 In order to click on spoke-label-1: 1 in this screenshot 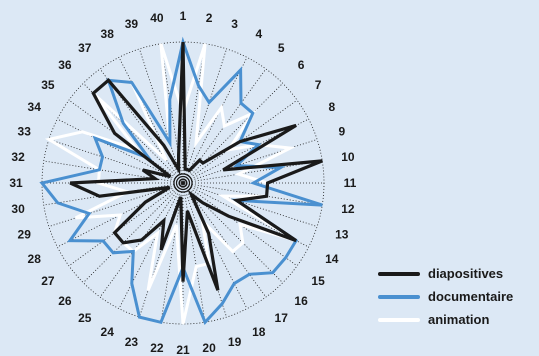, I will do `click(183, 16)`.